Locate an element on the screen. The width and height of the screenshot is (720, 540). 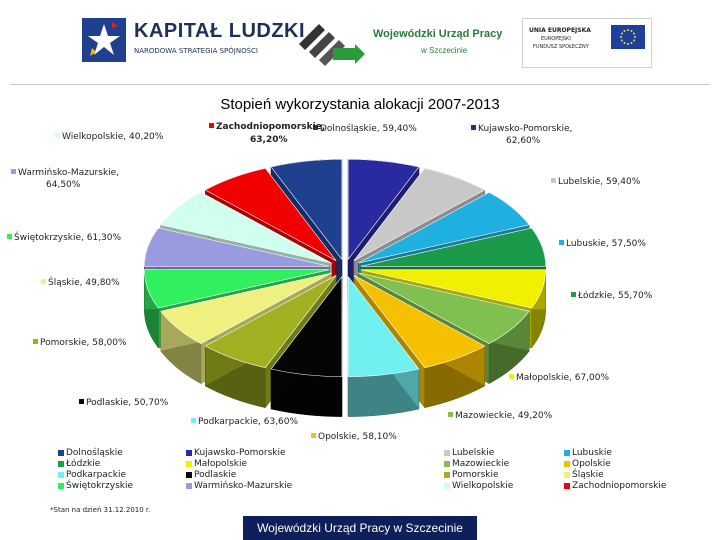
wup-logo: Wojewódzki Urząd Pracy w Szczecinie is located at coordinates (400, 43).